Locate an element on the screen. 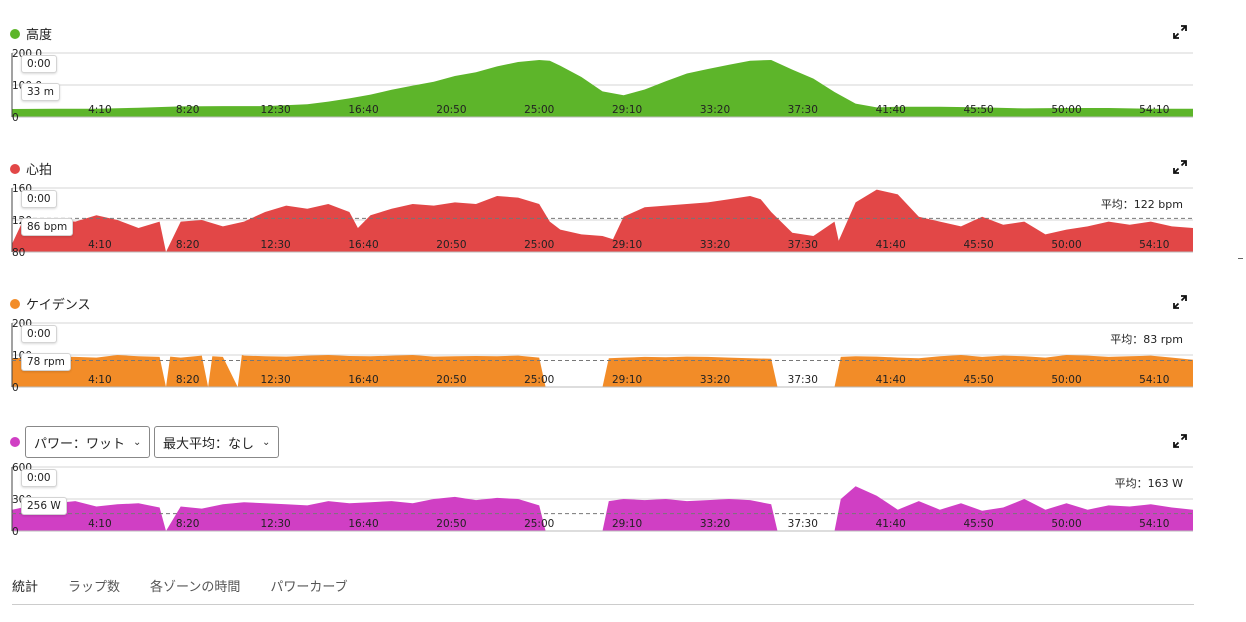  power-x-tick-label: 16:40 is located at coordinates (363, 524).